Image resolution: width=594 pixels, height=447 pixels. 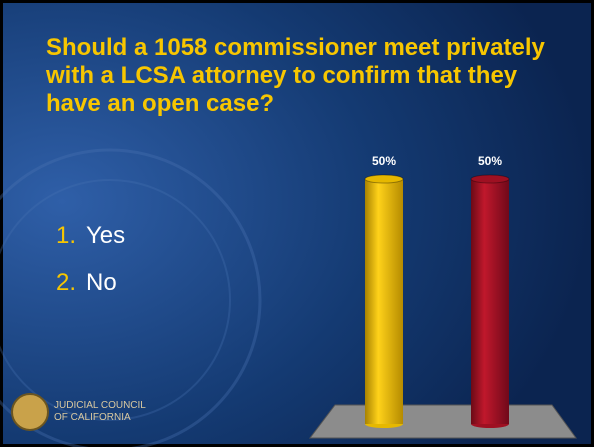 I want to click on logo-text: JUDICIAL COUNCIL, so click(x=100, y=405).